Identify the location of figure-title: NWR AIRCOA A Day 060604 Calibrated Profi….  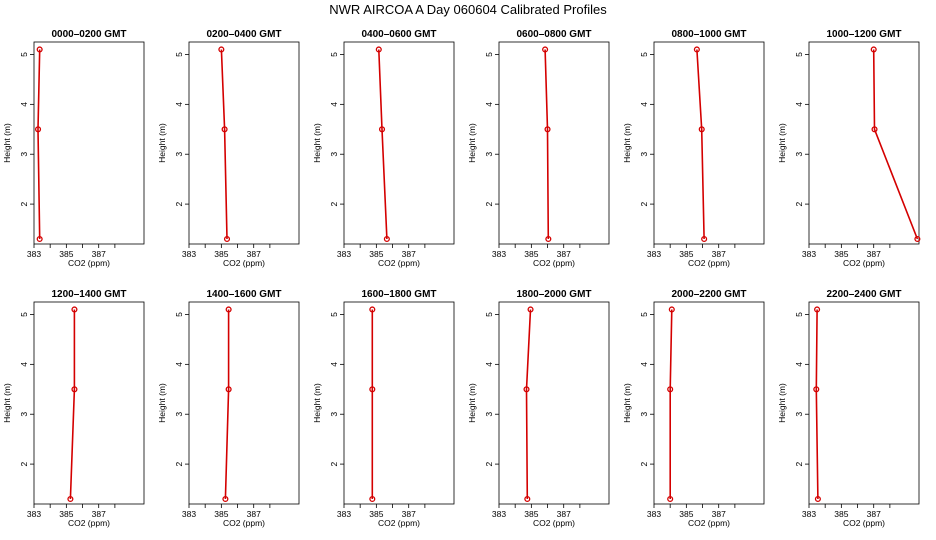
(468, 9).